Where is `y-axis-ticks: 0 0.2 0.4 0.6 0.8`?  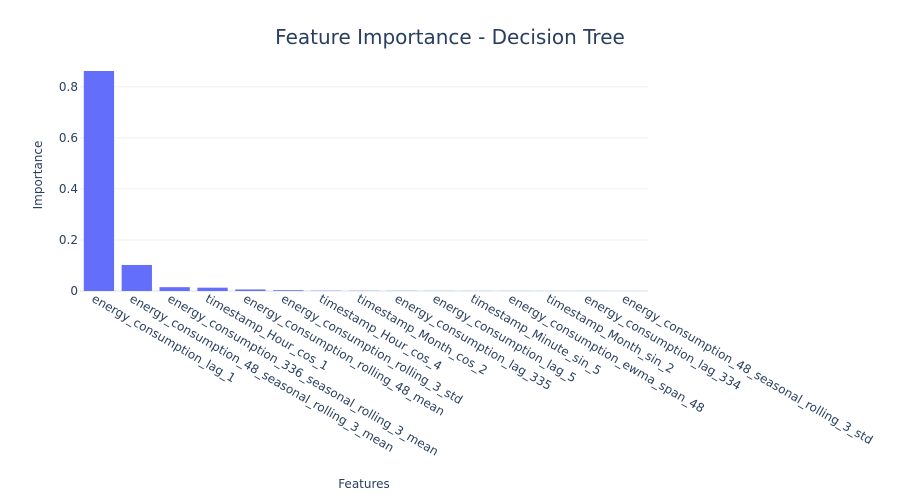
y-axis-ticks: 0 0.2 0.4 0.6 0.8 is located at coordinates (68, 189).